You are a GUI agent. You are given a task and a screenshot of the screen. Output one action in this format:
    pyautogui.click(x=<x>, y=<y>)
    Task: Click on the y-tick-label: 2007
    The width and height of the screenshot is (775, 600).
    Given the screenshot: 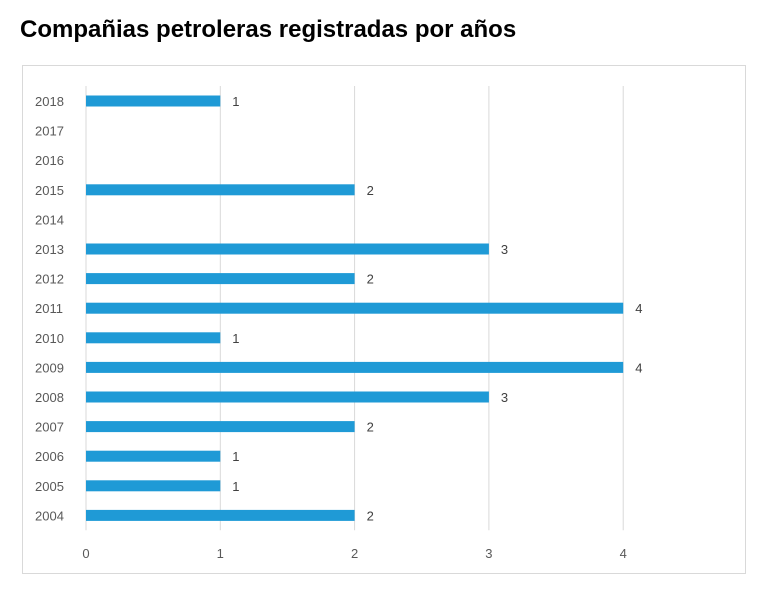 What is the action you would take?
    pyautogui.click(x=49, y=427)
    